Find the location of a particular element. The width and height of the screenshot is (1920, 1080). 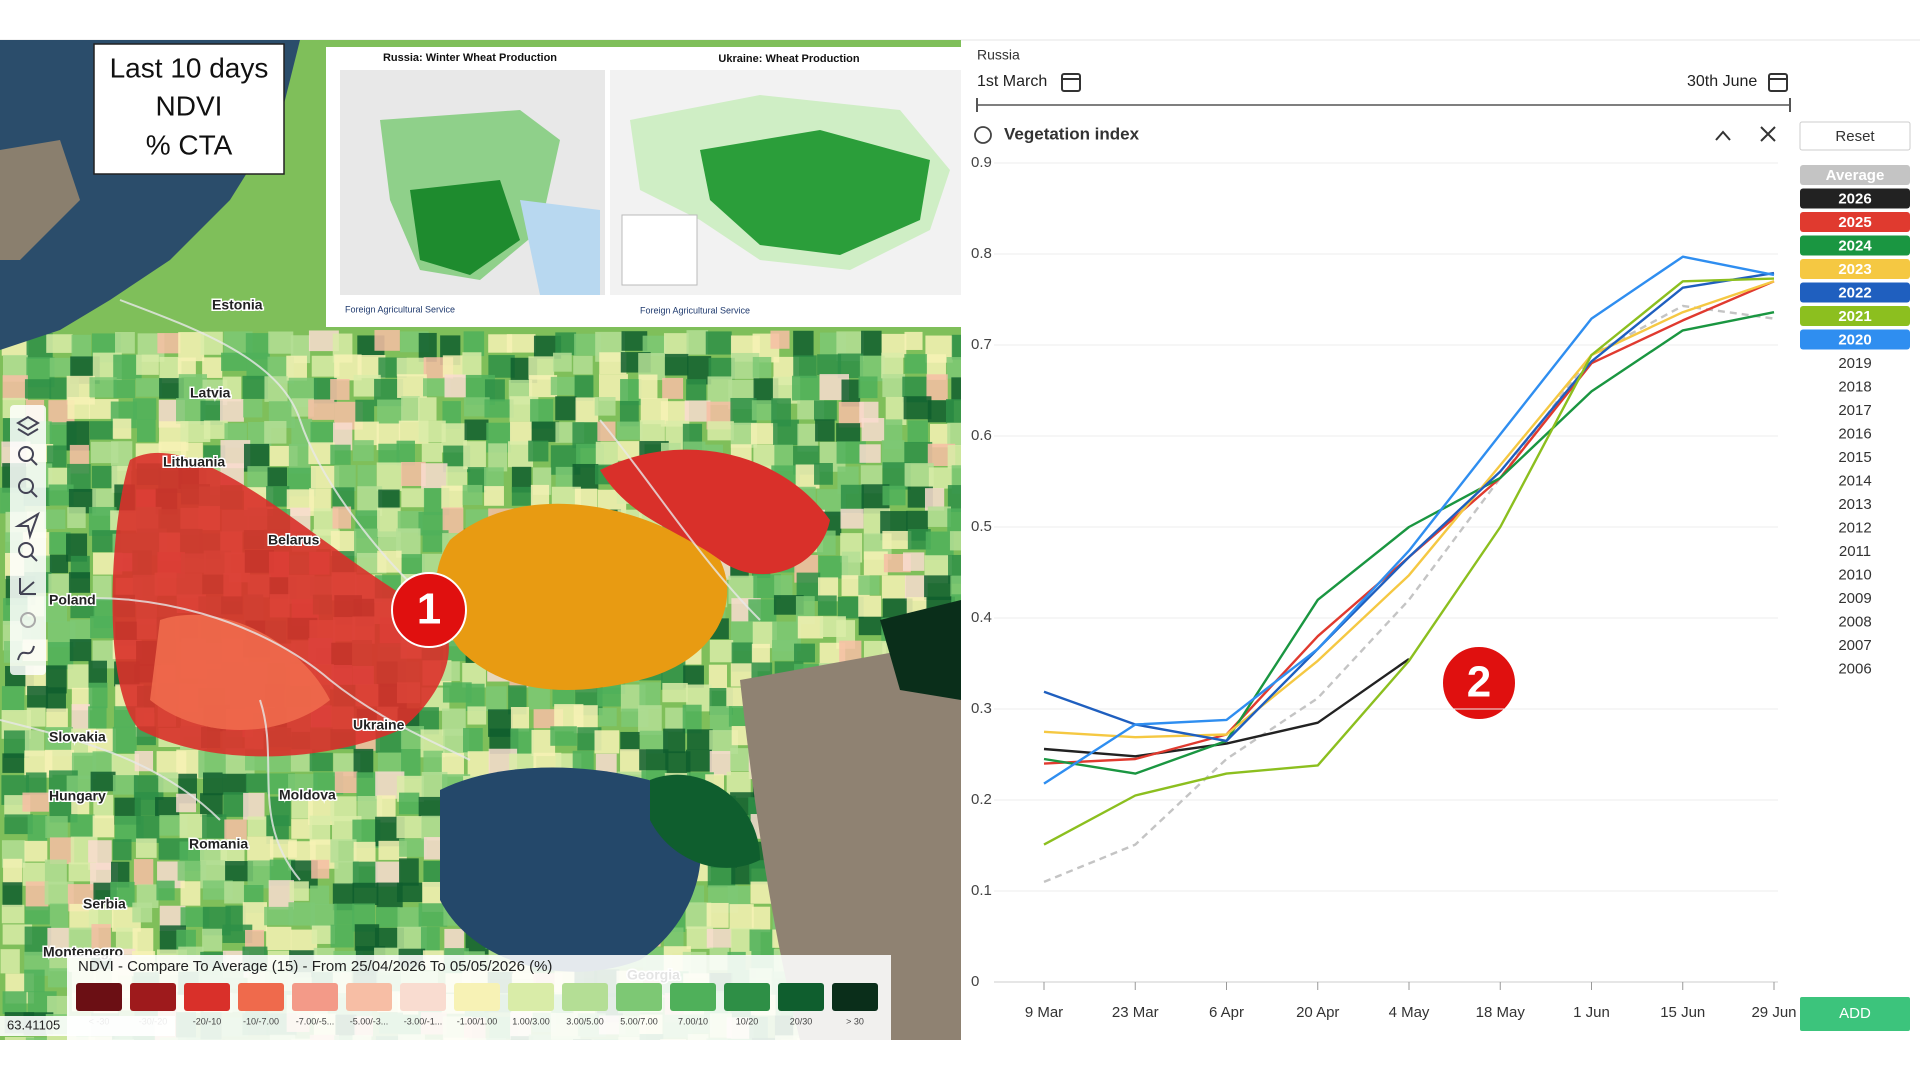

x-tick-label: 15 Jun is located at coordinates (1682, 1012).